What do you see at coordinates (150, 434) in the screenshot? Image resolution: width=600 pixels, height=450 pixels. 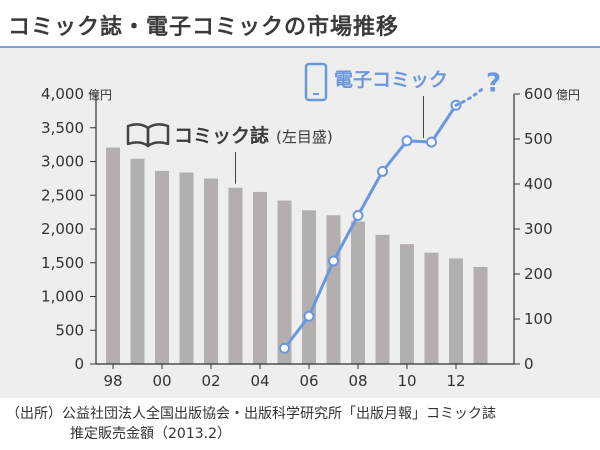 I see `source-line-2: 推定販売金額（2013.2）` at bounding box center [150, 434].